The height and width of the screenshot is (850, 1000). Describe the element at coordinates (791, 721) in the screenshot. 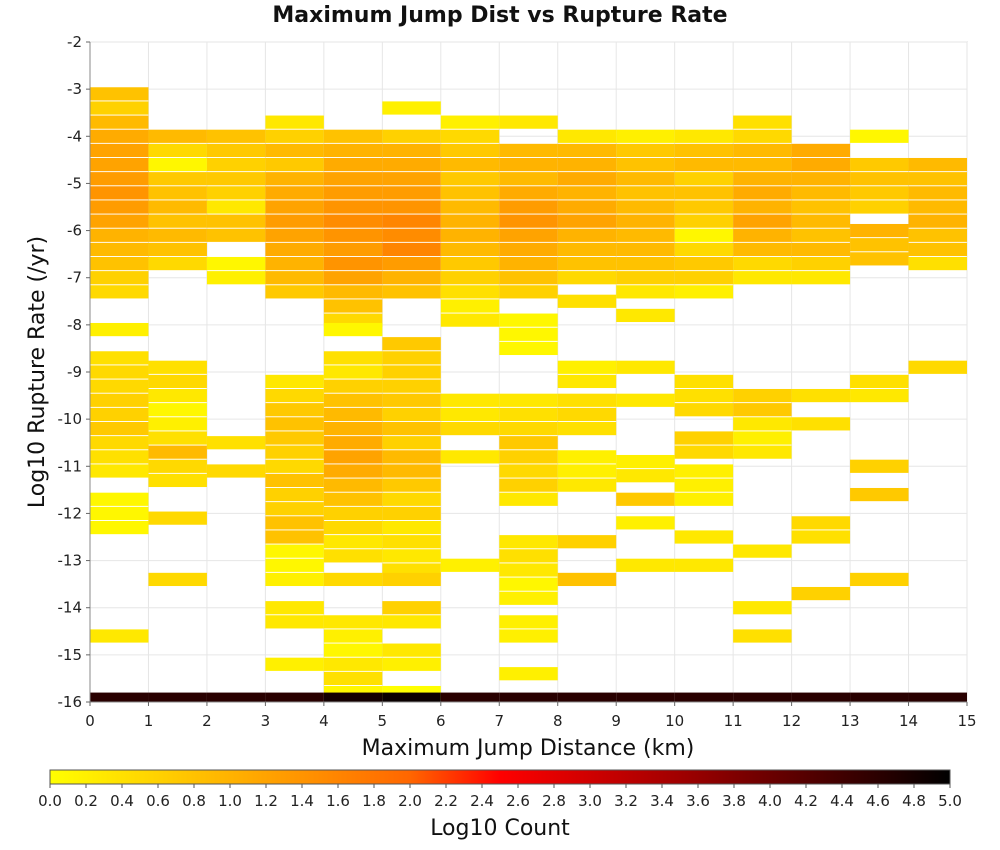

I see `x-tick-label: 12` at that location.